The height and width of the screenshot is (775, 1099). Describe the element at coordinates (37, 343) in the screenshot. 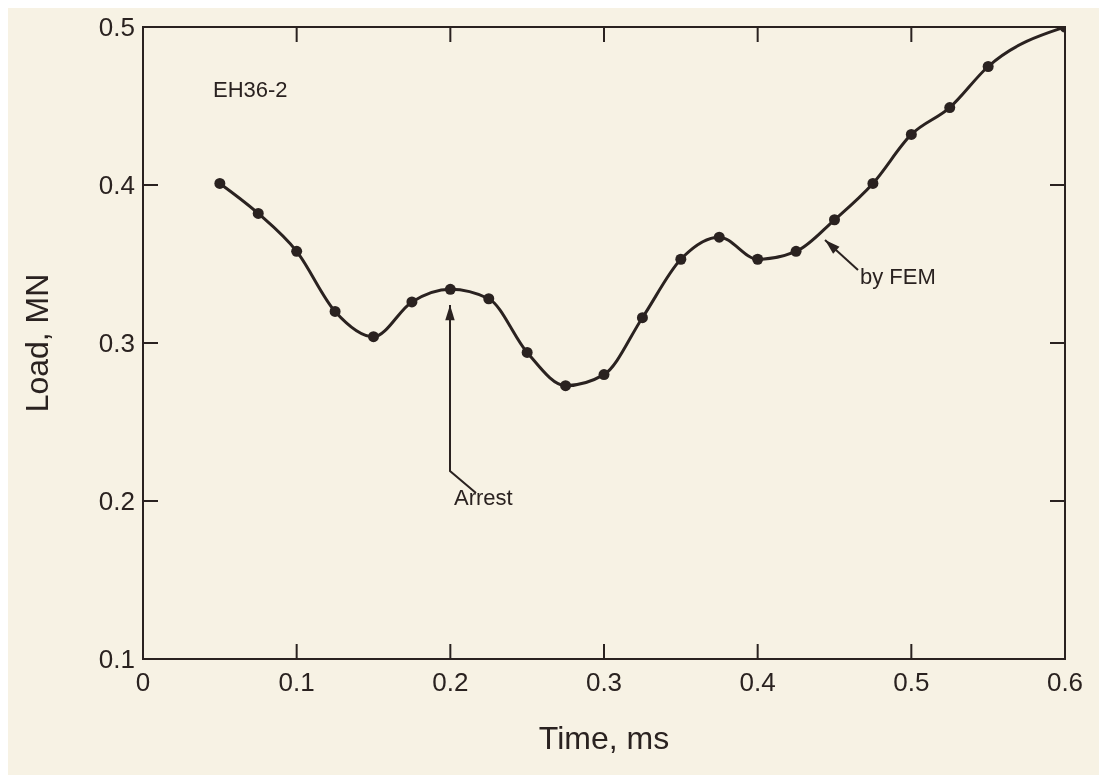

I see `y-axis-title: Load, MN` at that location.